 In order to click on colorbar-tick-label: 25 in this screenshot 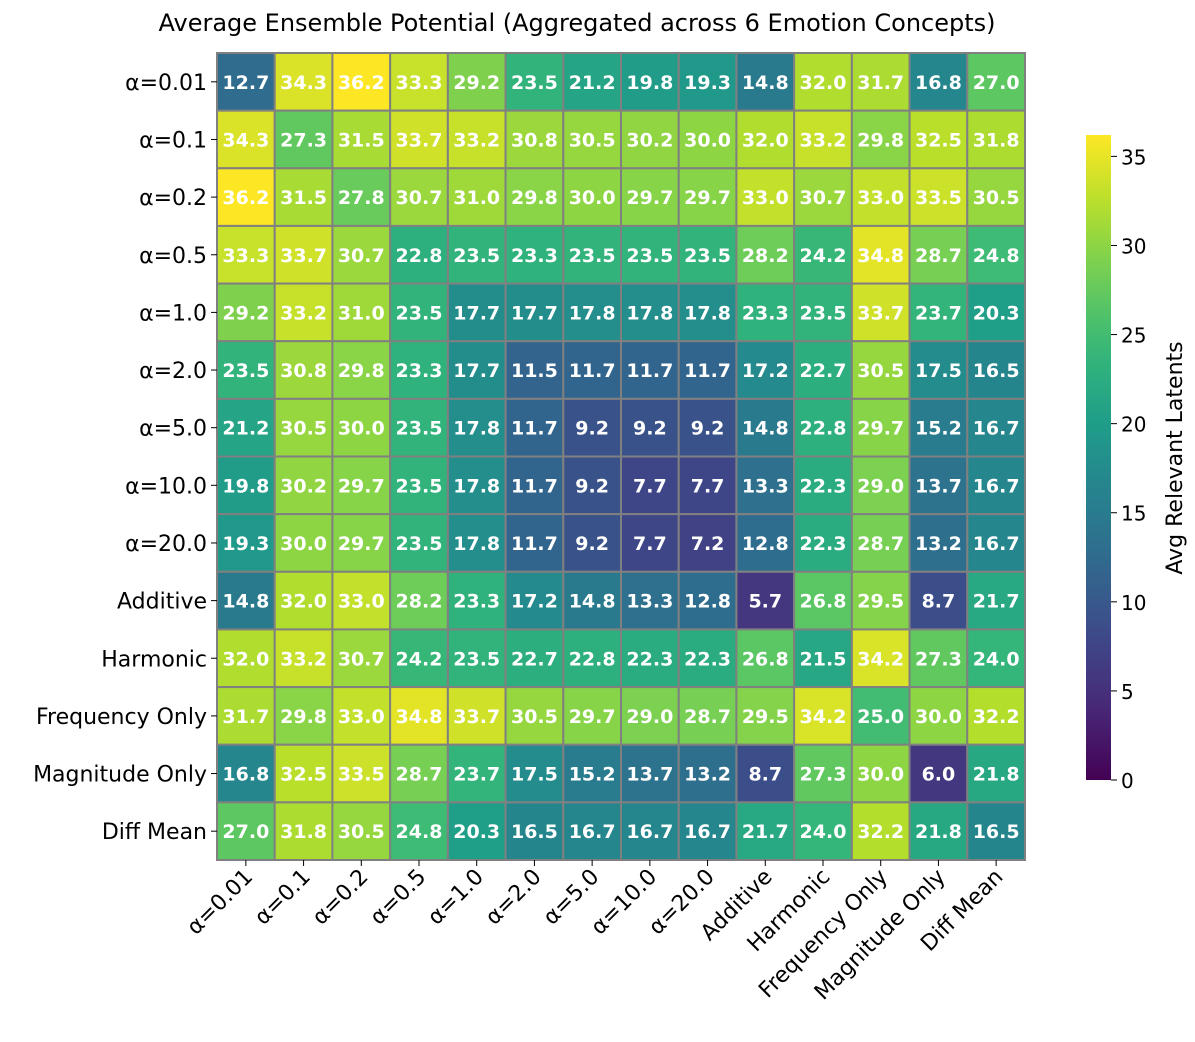, I will do `click(1133, 336)`.